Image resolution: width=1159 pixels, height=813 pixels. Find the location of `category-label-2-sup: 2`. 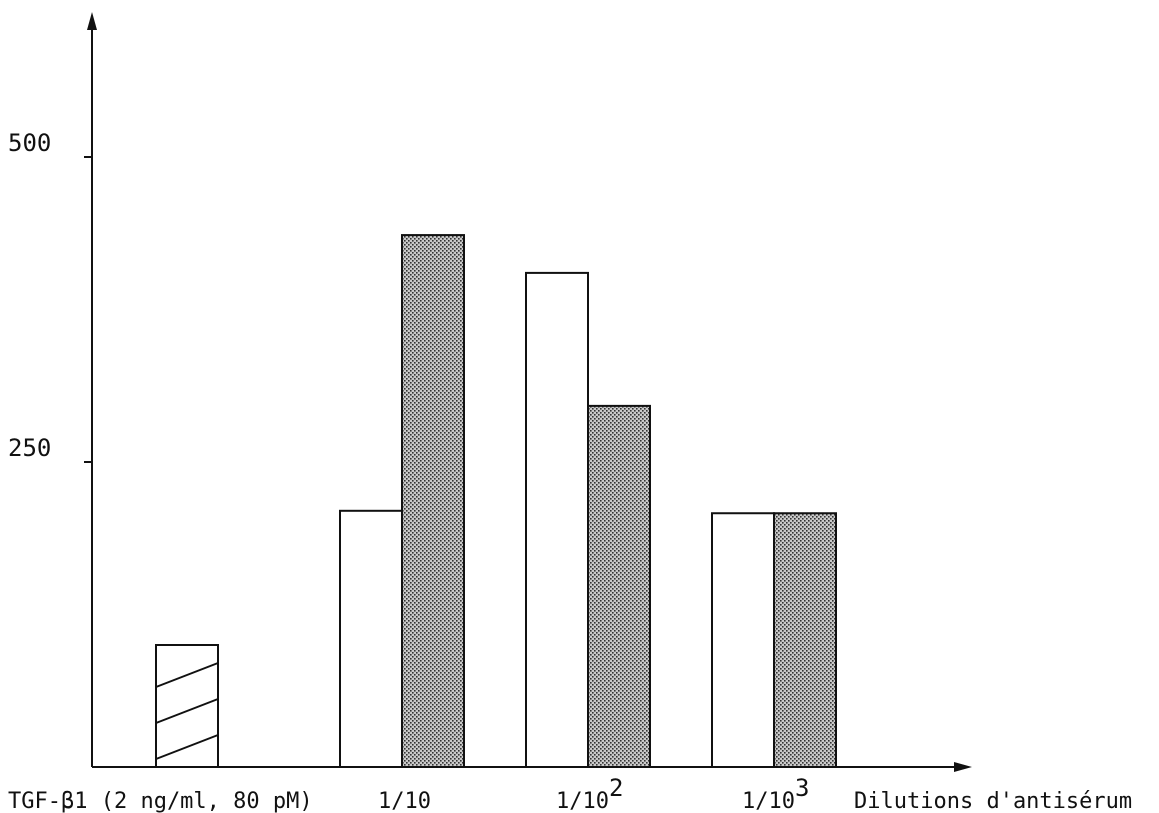

category-label-2-sup: 2 is located at coordinates (616, 788).